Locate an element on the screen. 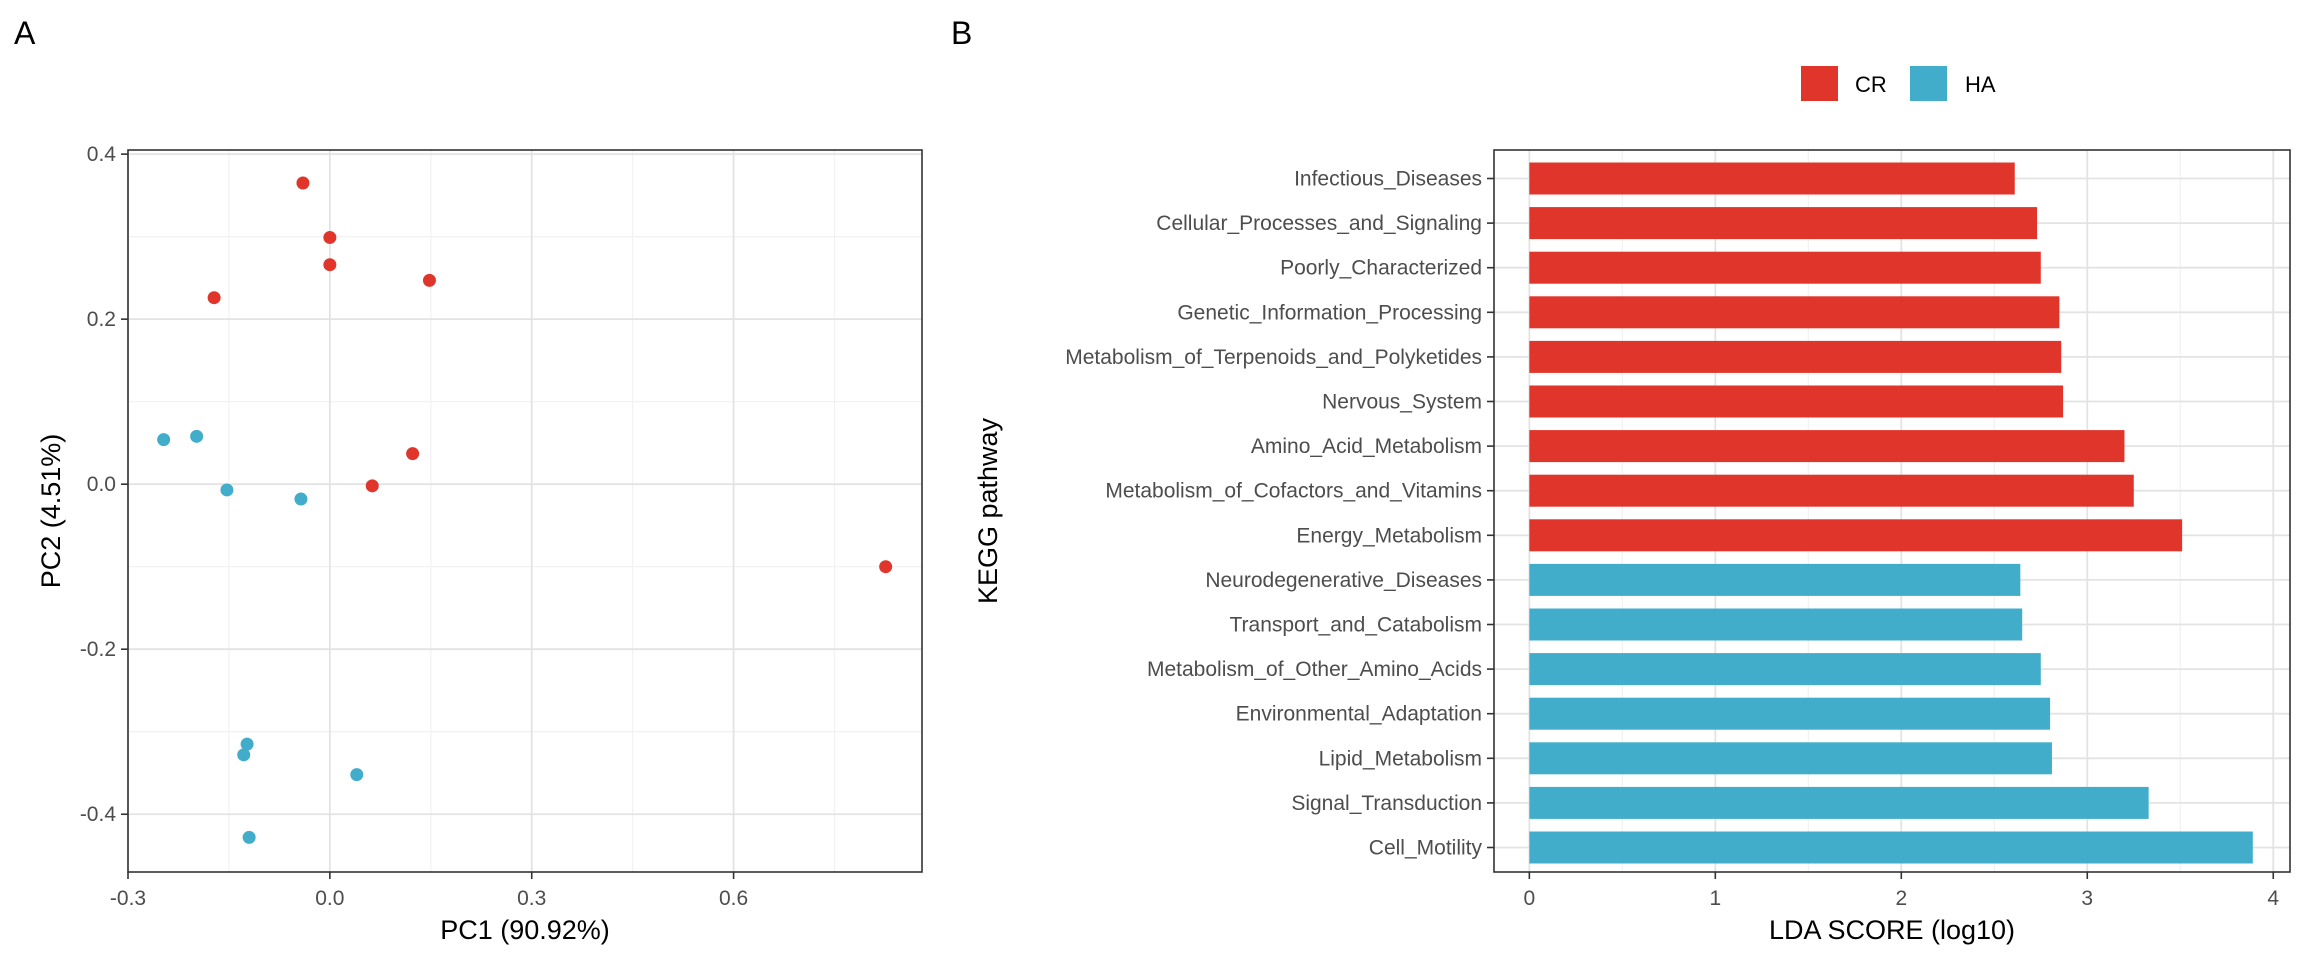 The height and width of the screenshot is (960, 2304). category-label: Metabolism_of_Other_Amino_Acids is located at coordinates (1314, 669).